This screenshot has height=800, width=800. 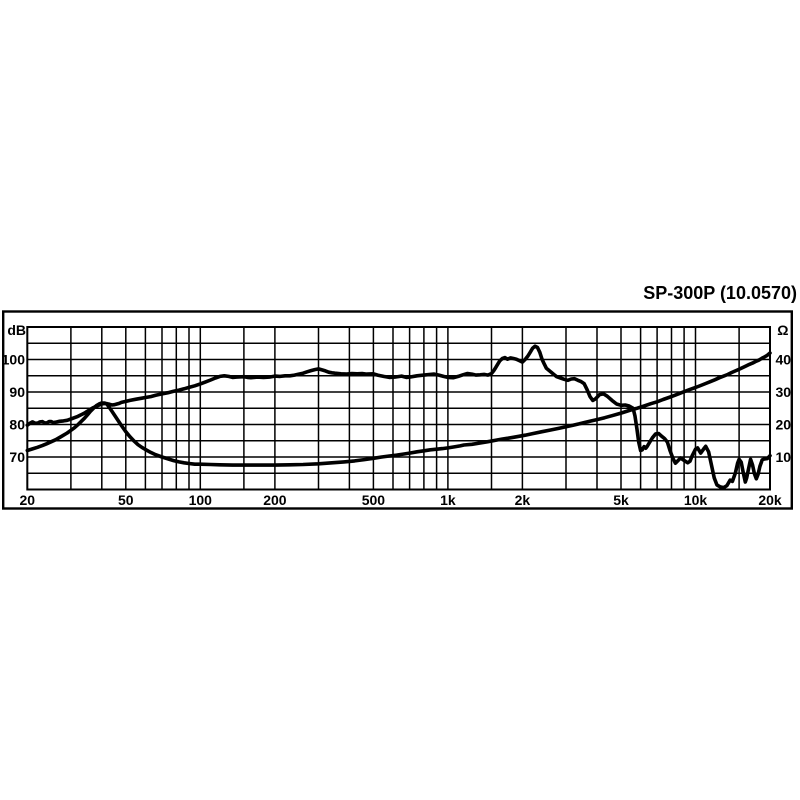 What do you see at coordinates (782, 330) in the screenshot?
I see `y-right-unit-label: Ω` at bounding box center [782, 330].